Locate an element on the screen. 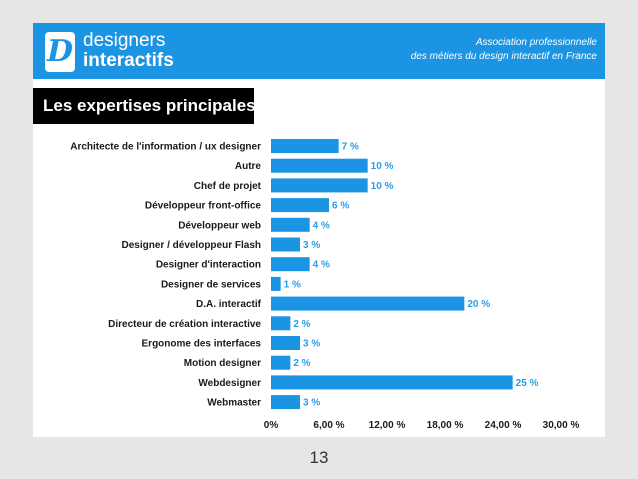  category-label-12: Webdesigner is located at coordinates (229, 383).